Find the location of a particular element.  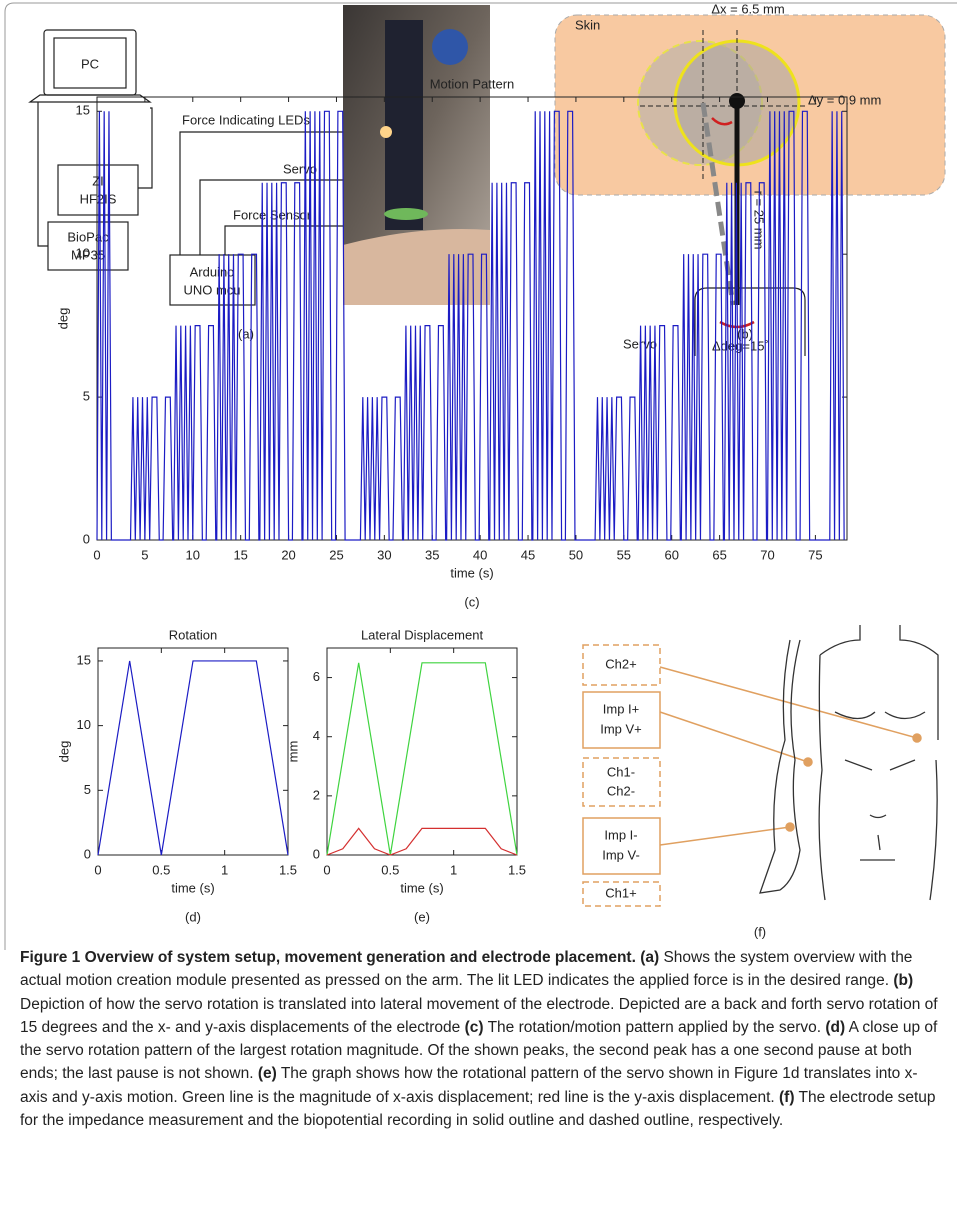

plot-frame is located at coordinates (422, 751).